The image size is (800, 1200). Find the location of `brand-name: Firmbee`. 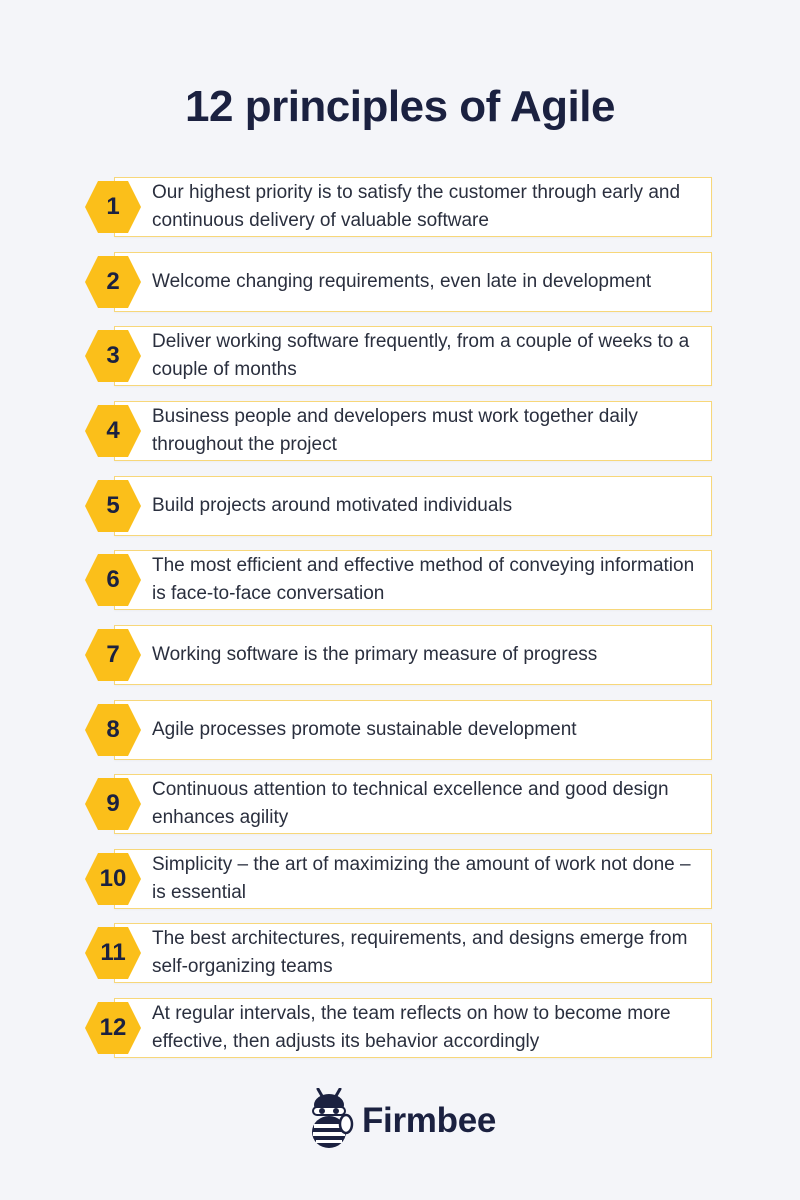

brand-name: Firmbee is located at coordinates (429, 1120).